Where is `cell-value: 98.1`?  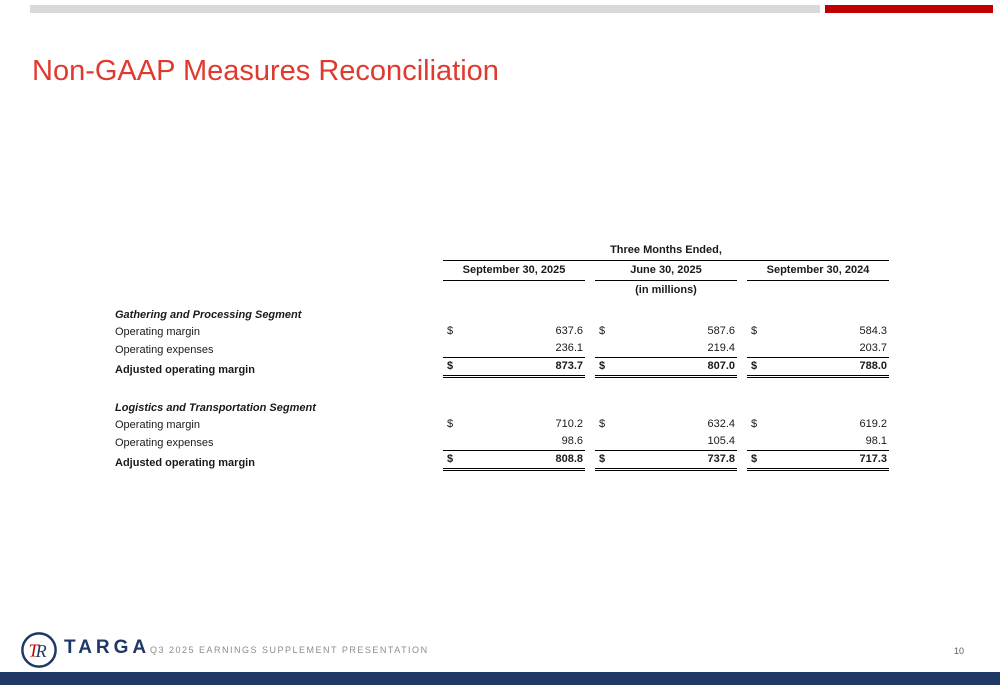
cell-value: 98.1 is located at coordinates (876, 441).